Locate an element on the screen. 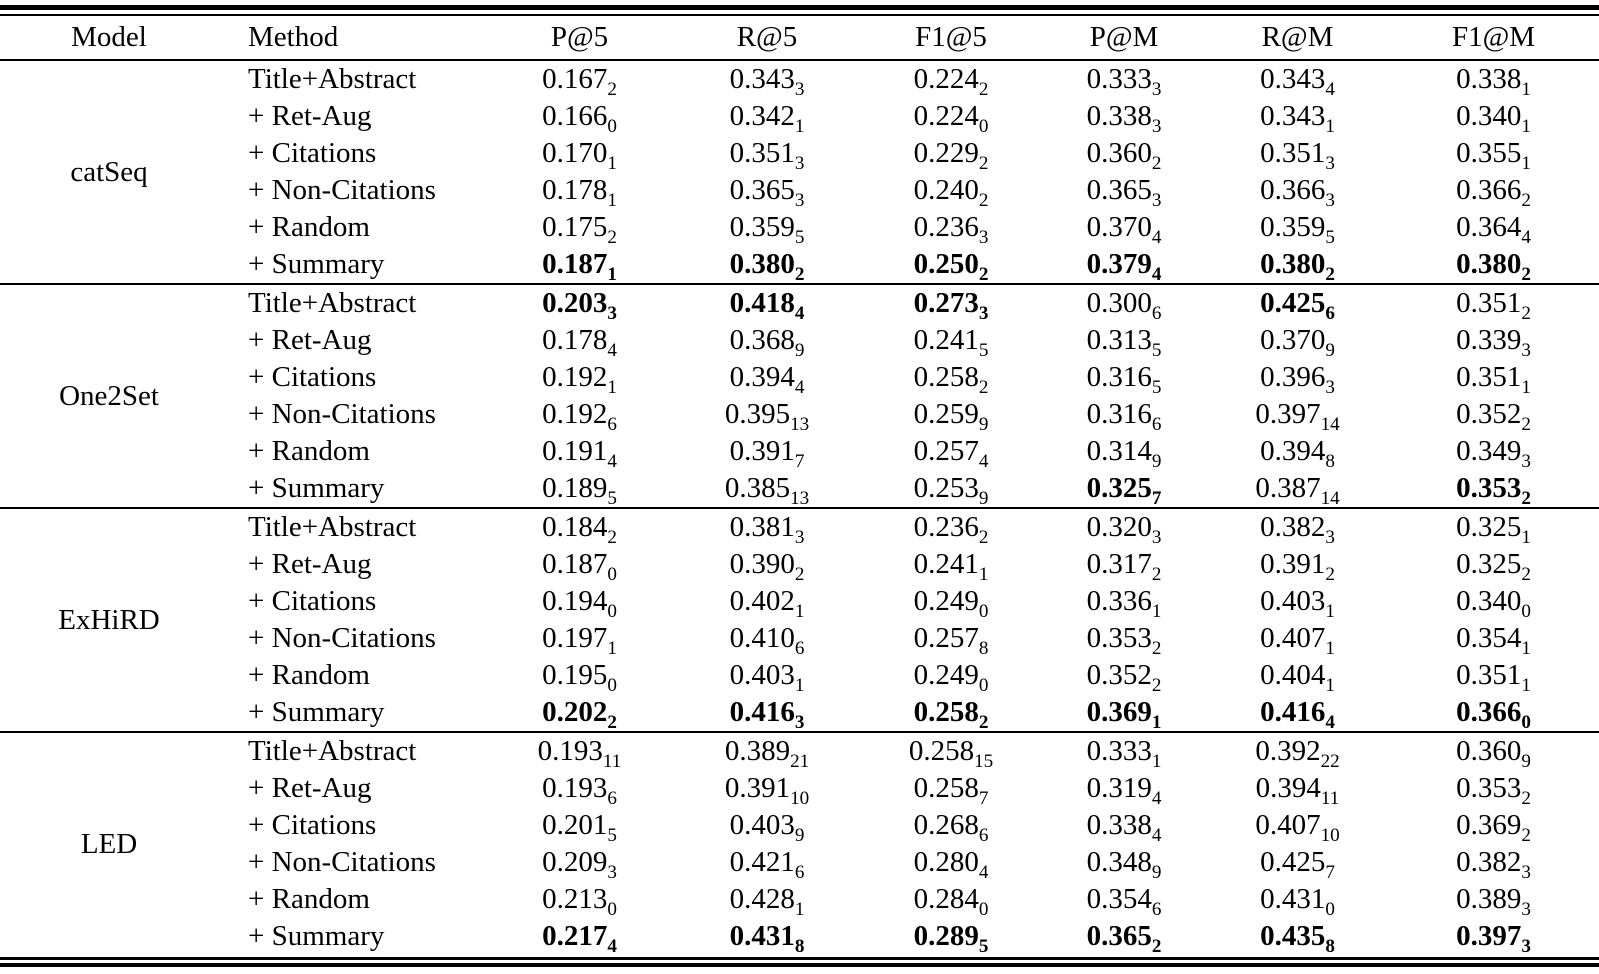 This screenshot has width=1599, height=974. model-cell: ExHiRD is located at coordinates (109, 619).